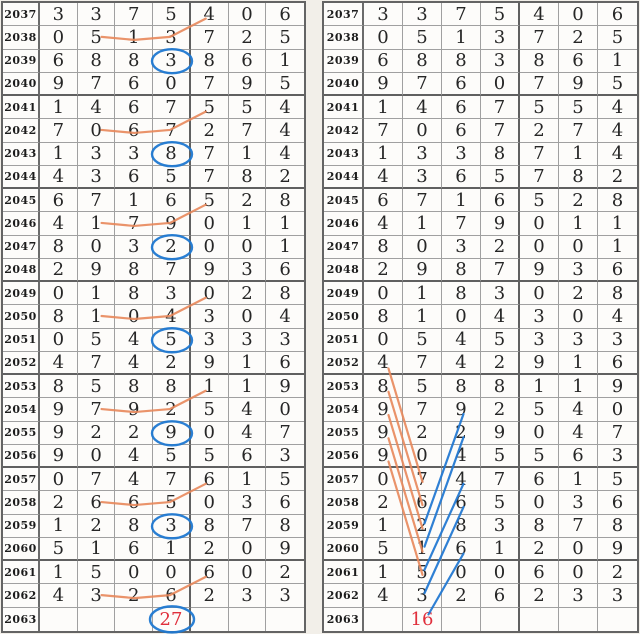  Describe the element at coordinates (21, 294) in the screenshot. I see `year-cell: 2049` at that location.